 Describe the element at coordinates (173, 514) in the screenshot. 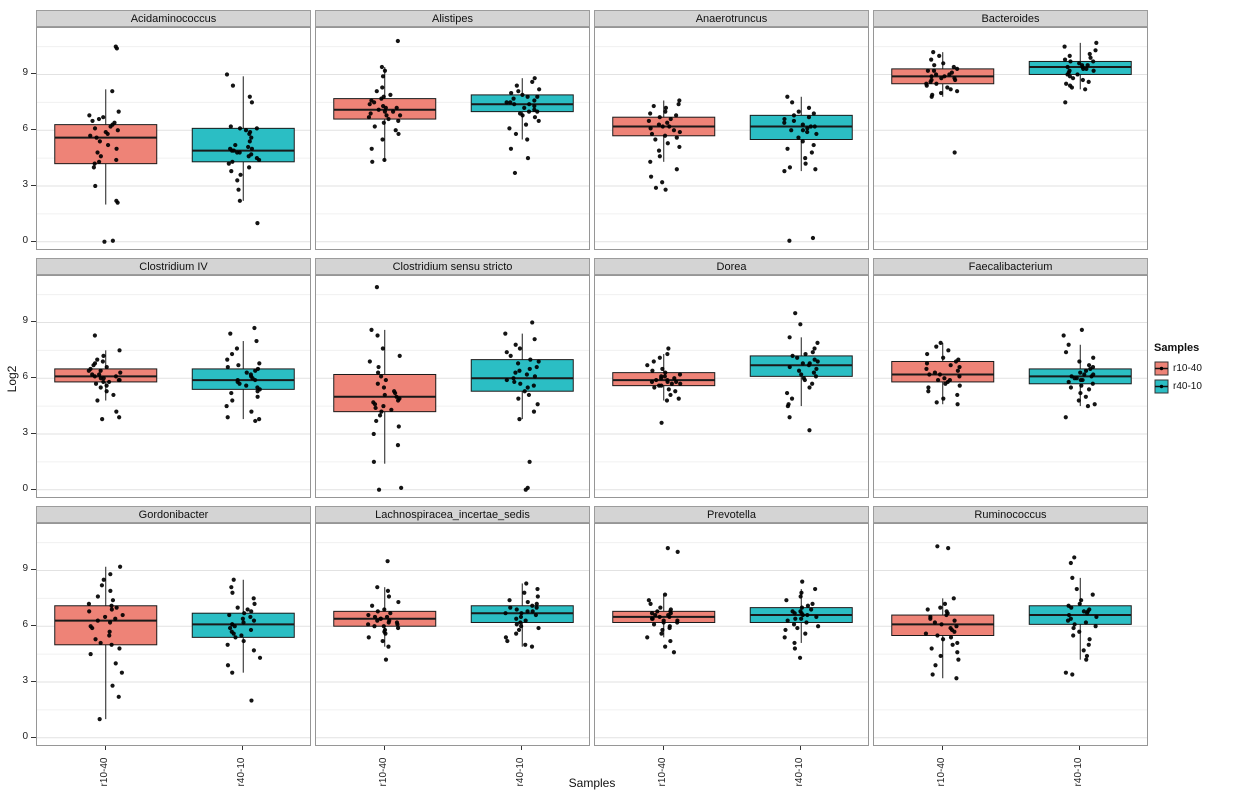

I see `facet-strip-gordonibacter: Gordonibacter` at that location.